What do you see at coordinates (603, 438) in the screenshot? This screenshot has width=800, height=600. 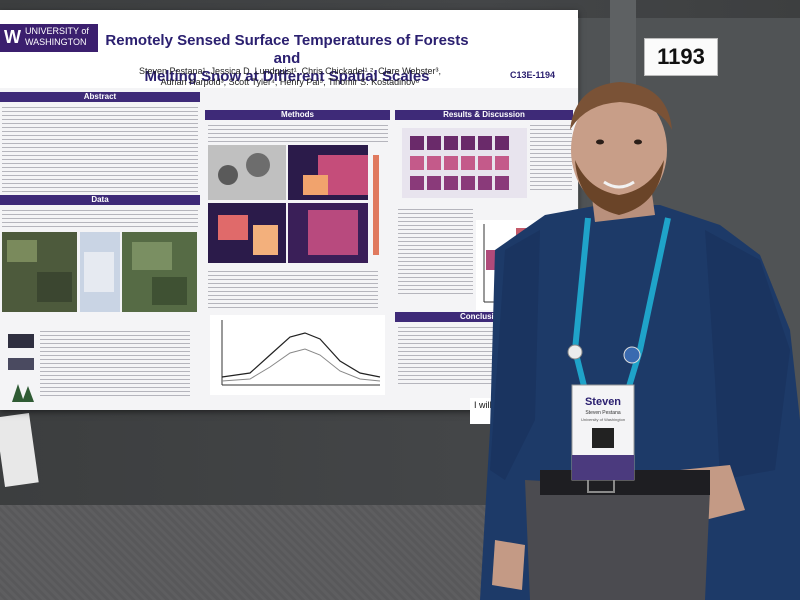 I see `badge-qr-code` at bounding box center [603, 438].